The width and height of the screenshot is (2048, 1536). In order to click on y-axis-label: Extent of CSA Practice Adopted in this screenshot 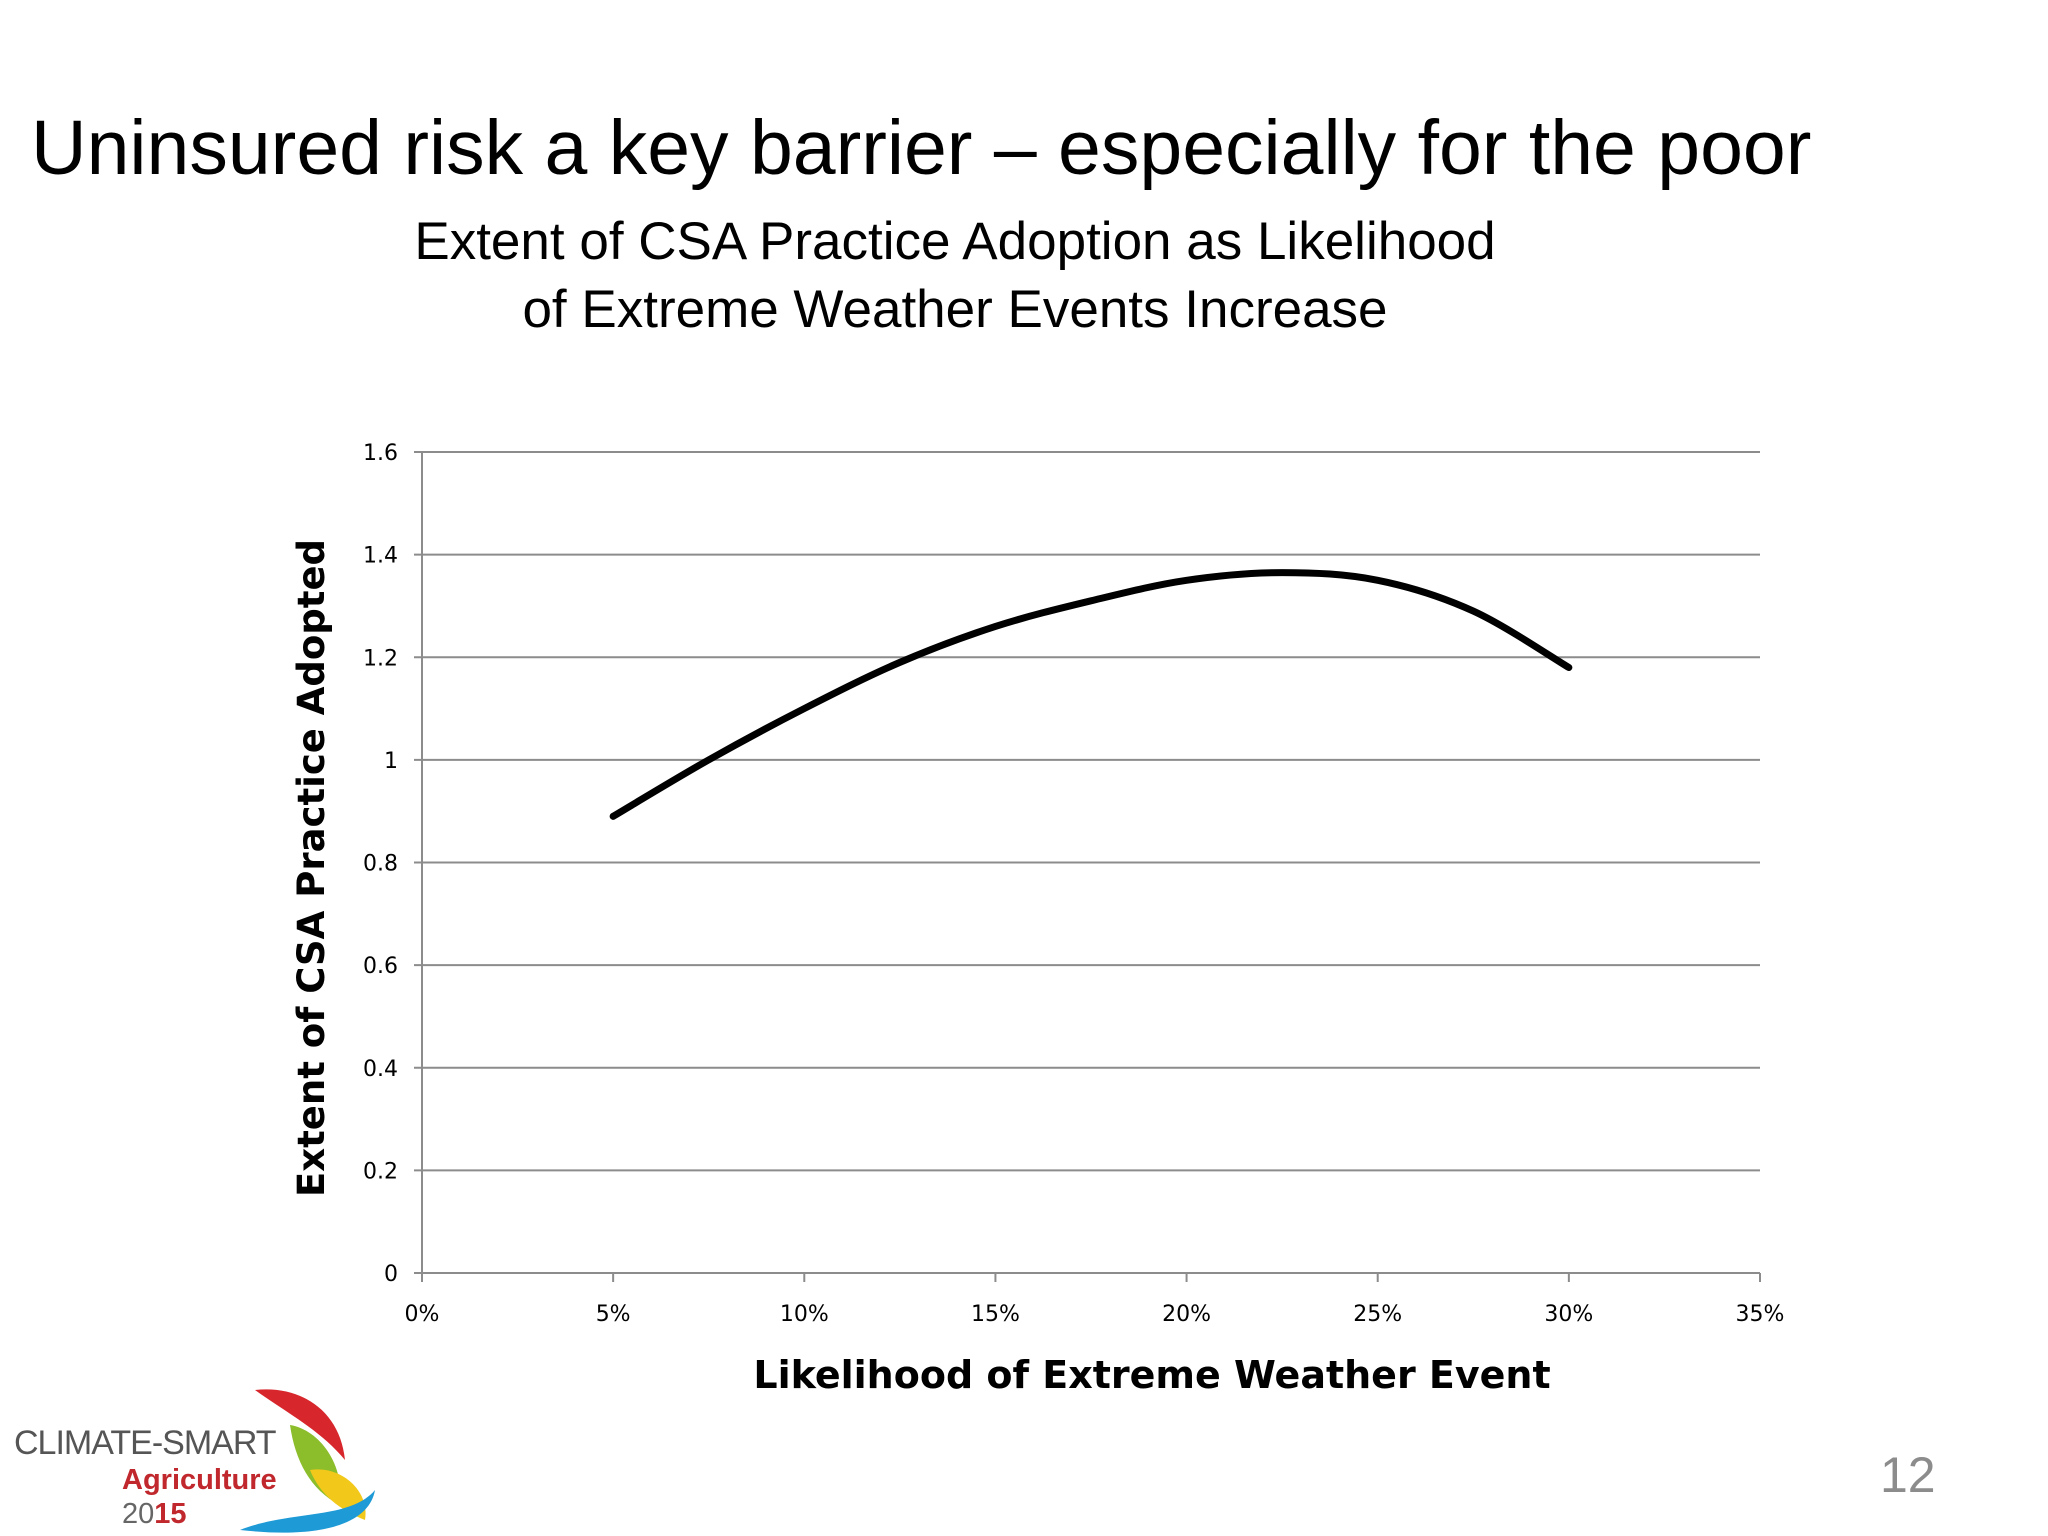, I will do `click(311, 868)`.